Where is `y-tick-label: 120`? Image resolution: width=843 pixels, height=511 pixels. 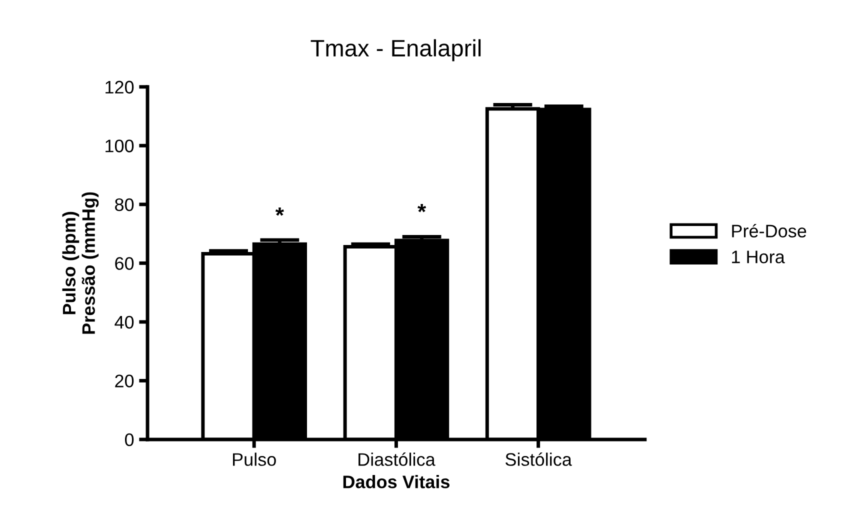 y-tick-label: 120 is located at coordinates (120, 87).